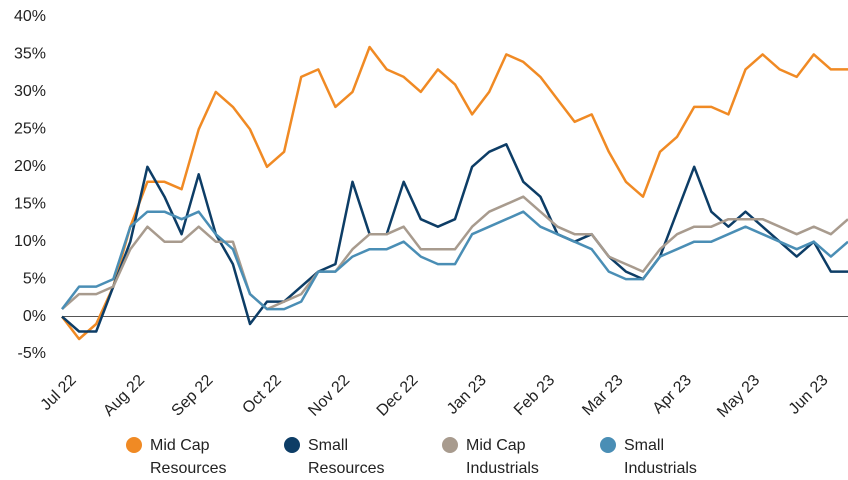  I want to click on y-tick-label: 40%, so click(30, 16).